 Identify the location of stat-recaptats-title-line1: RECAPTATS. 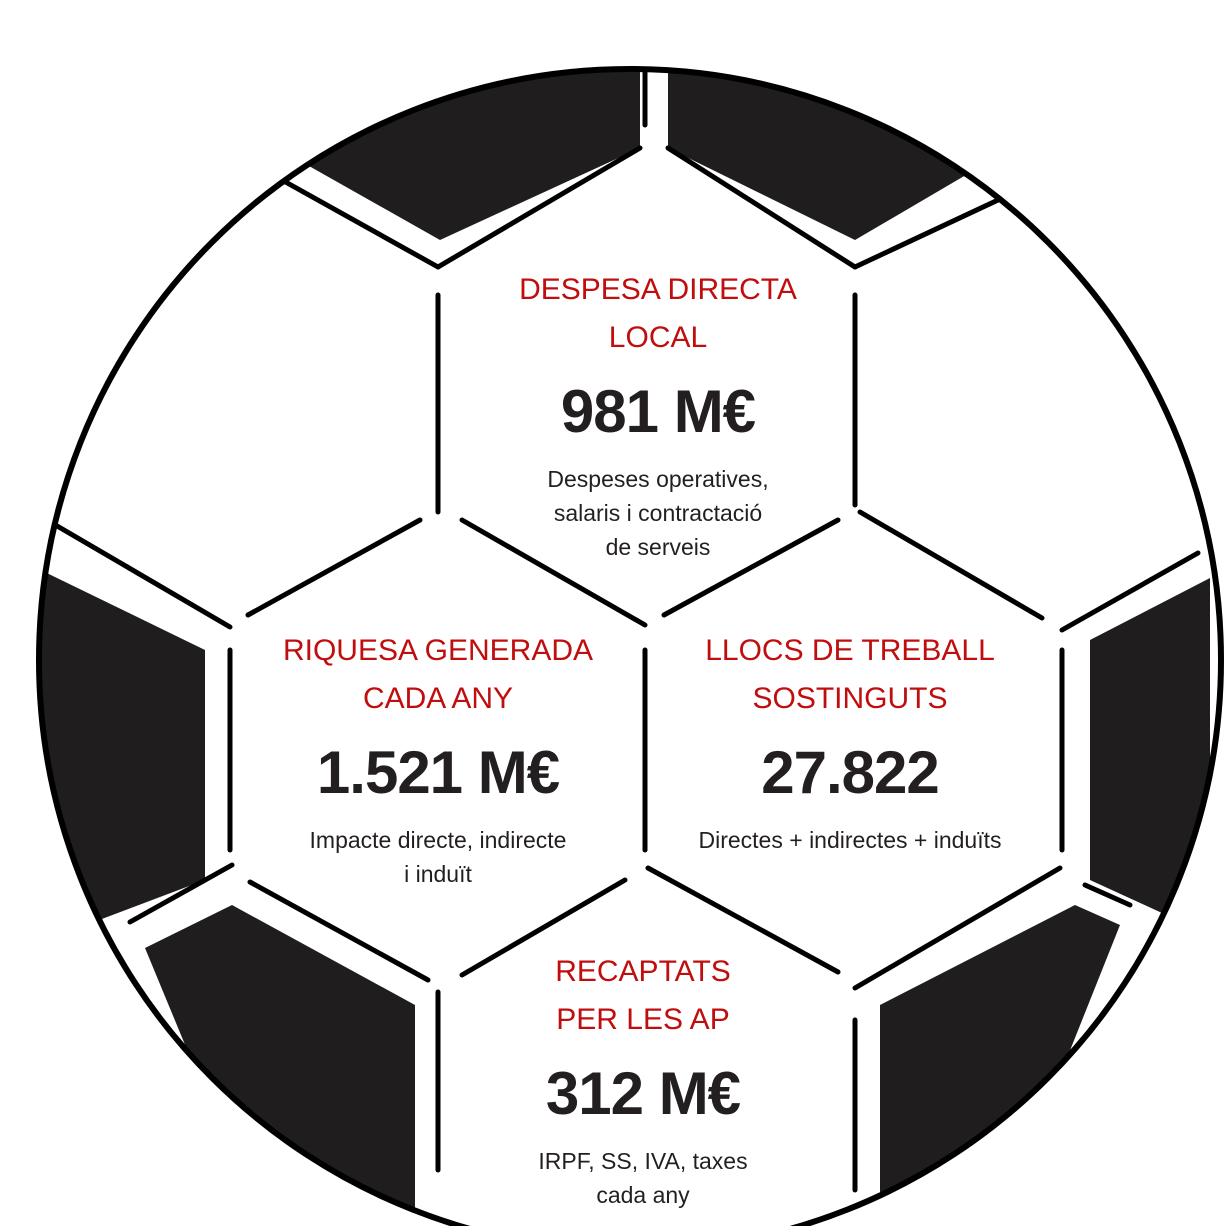
(643, 971).